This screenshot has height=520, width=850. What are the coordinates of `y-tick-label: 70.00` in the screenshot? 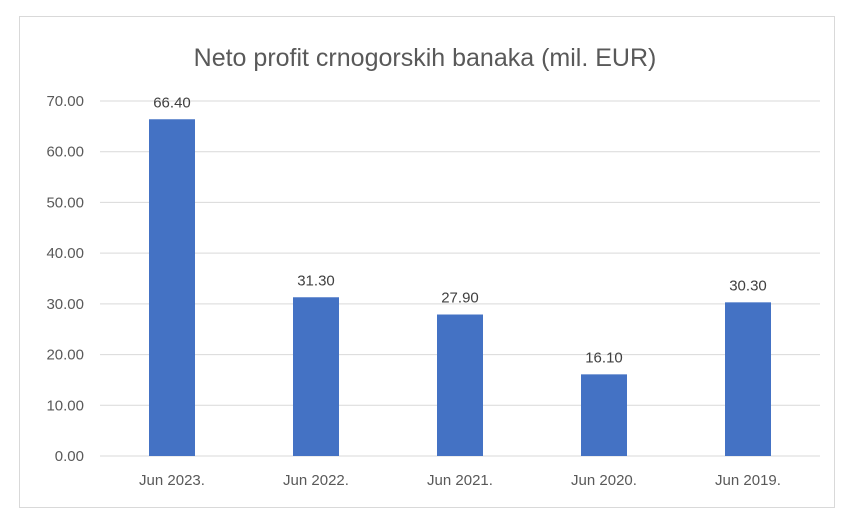 It's located at (65, 101).